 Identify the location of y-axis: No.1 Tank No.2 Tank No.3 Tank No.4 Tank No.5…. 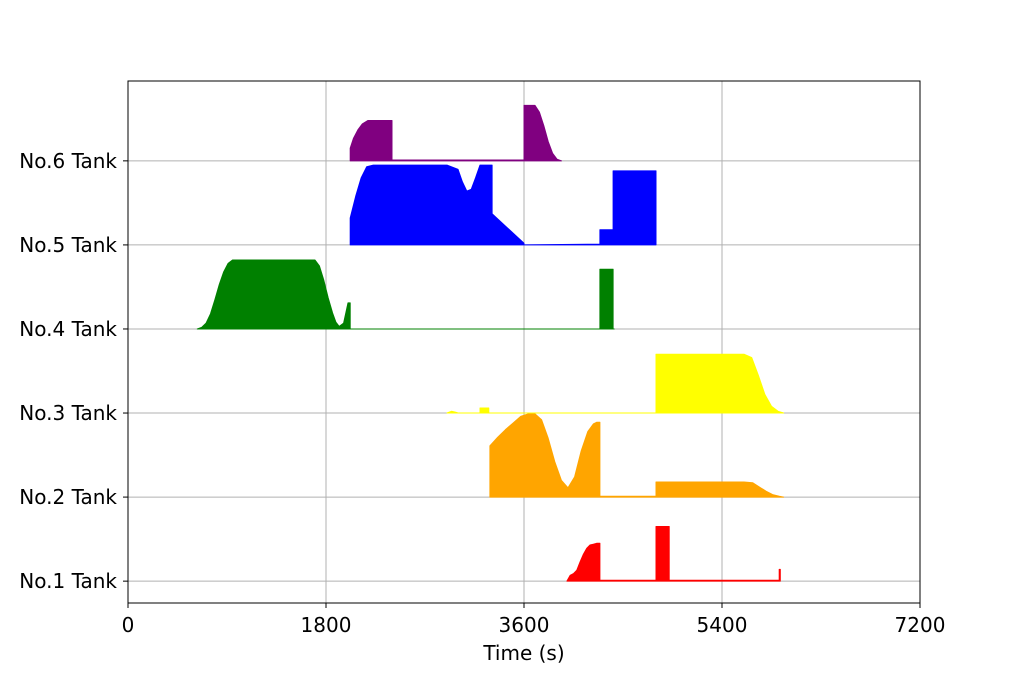
(73, 371).